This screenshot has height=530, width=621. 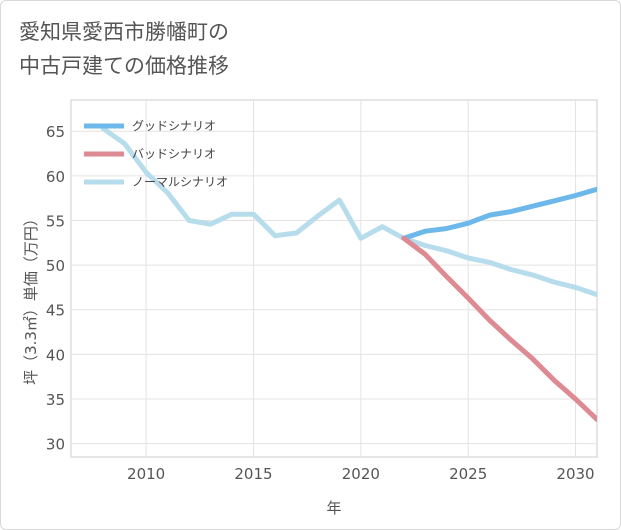 What do you see at coordinates (146, 474) in the screenshot?
I see `x-tick-label: 2010` at bounding box center [146, 474].